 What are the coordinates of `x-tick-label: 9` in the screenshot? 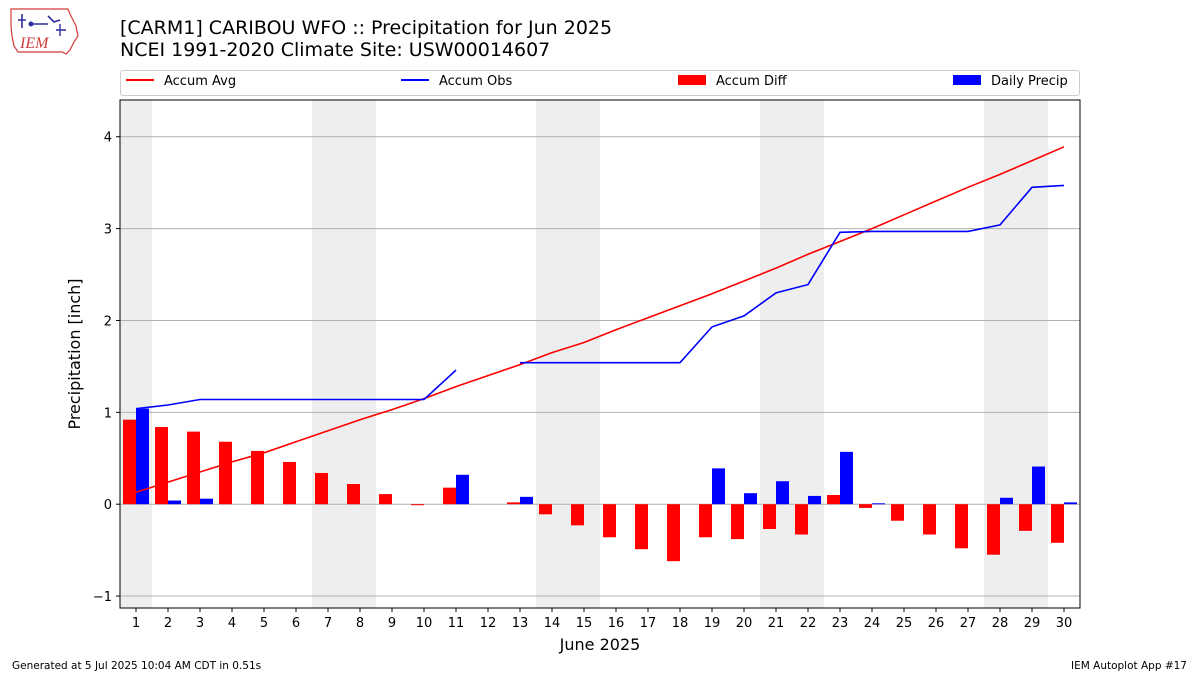 It's located at (392, 623).